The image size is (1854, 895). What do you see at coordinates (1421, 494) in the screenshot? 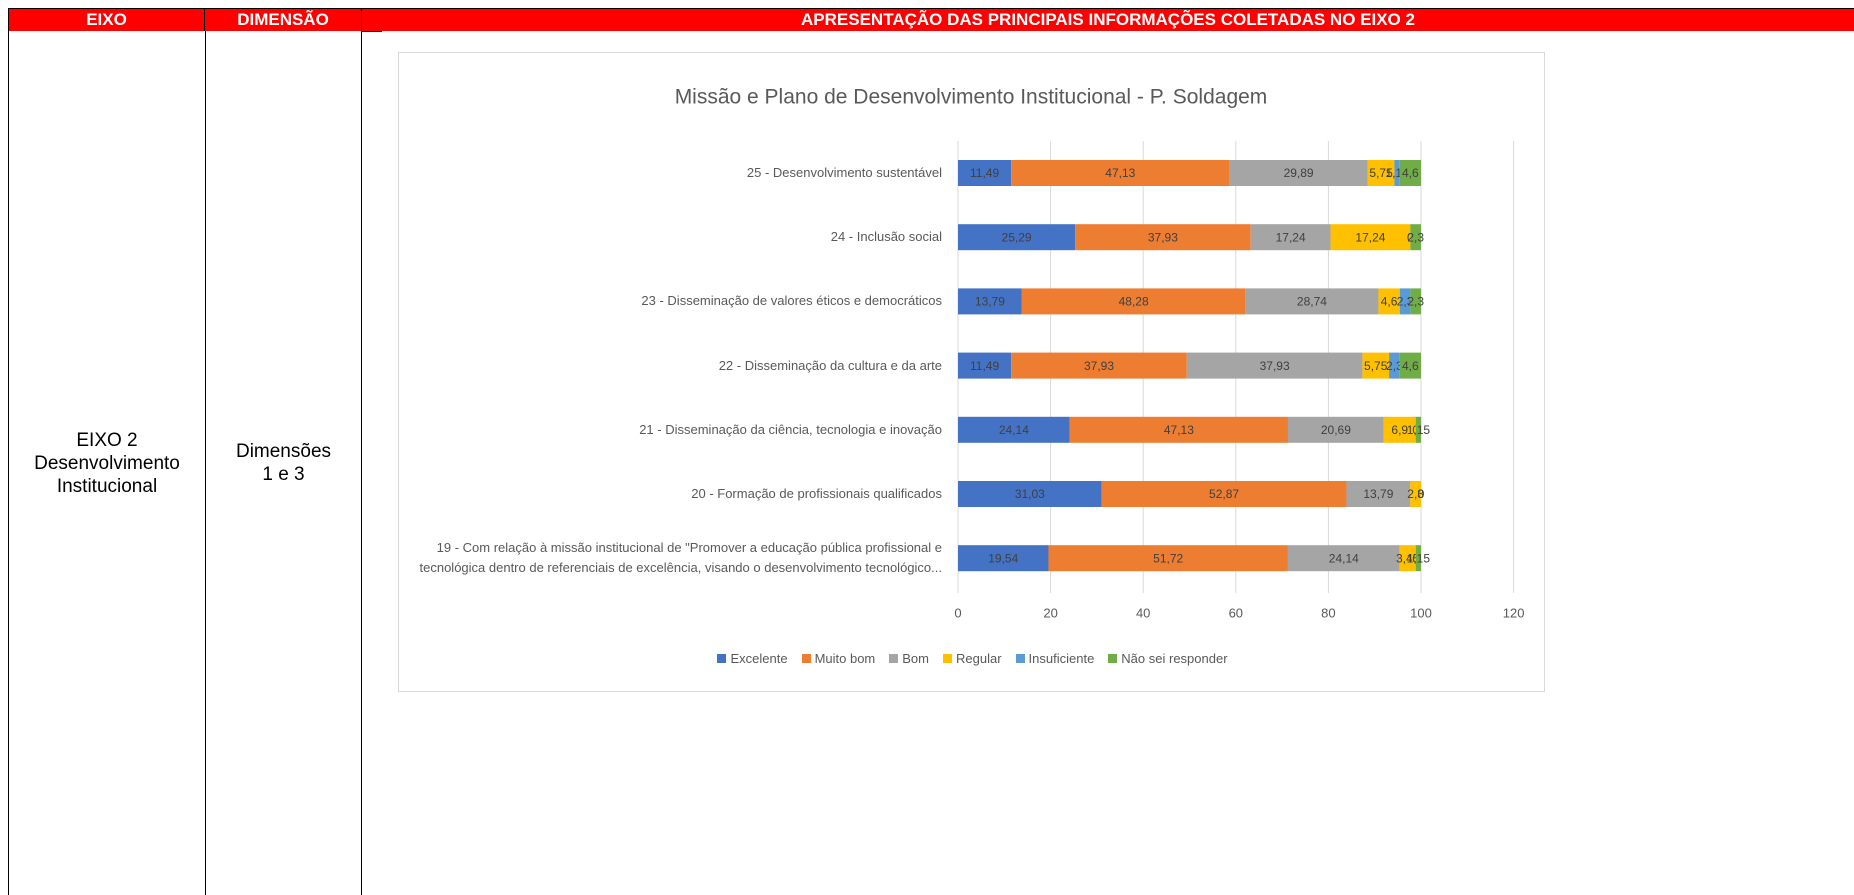
I see `value-label: 0` at bounding box center [1421, 494].